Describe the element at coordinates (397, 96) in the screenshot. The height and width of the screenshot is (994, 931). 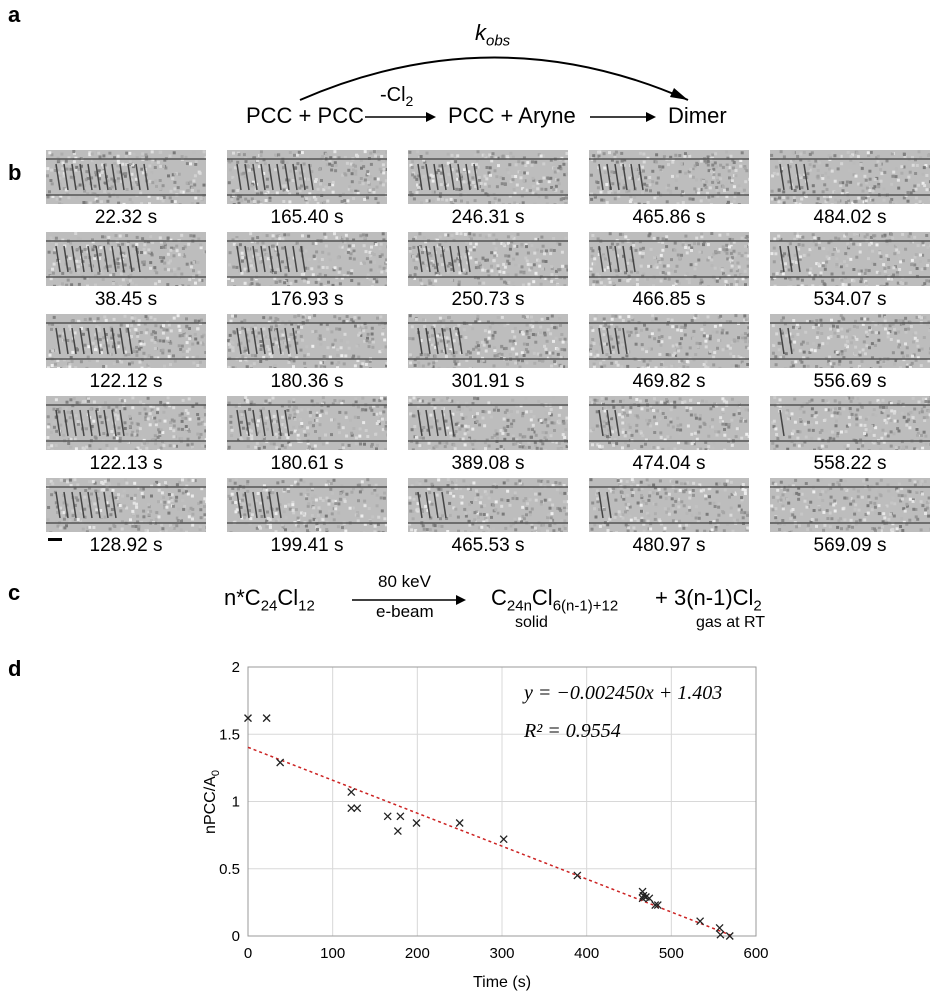
I see `arrow-label-cl2: -Cl2` at that location.